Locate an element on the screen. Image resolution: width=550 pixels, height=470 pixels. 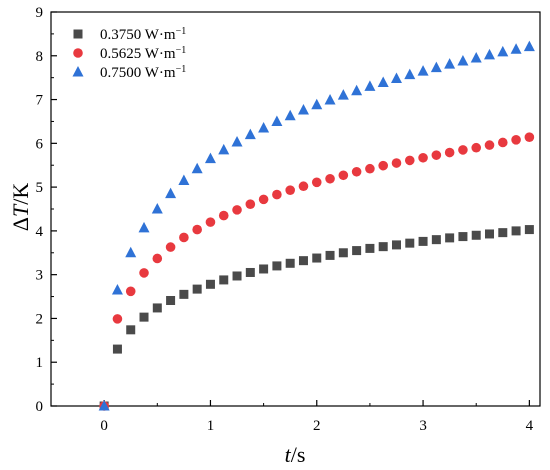
y-axis-title: ΔT/K is located at coordinates (20, 207).